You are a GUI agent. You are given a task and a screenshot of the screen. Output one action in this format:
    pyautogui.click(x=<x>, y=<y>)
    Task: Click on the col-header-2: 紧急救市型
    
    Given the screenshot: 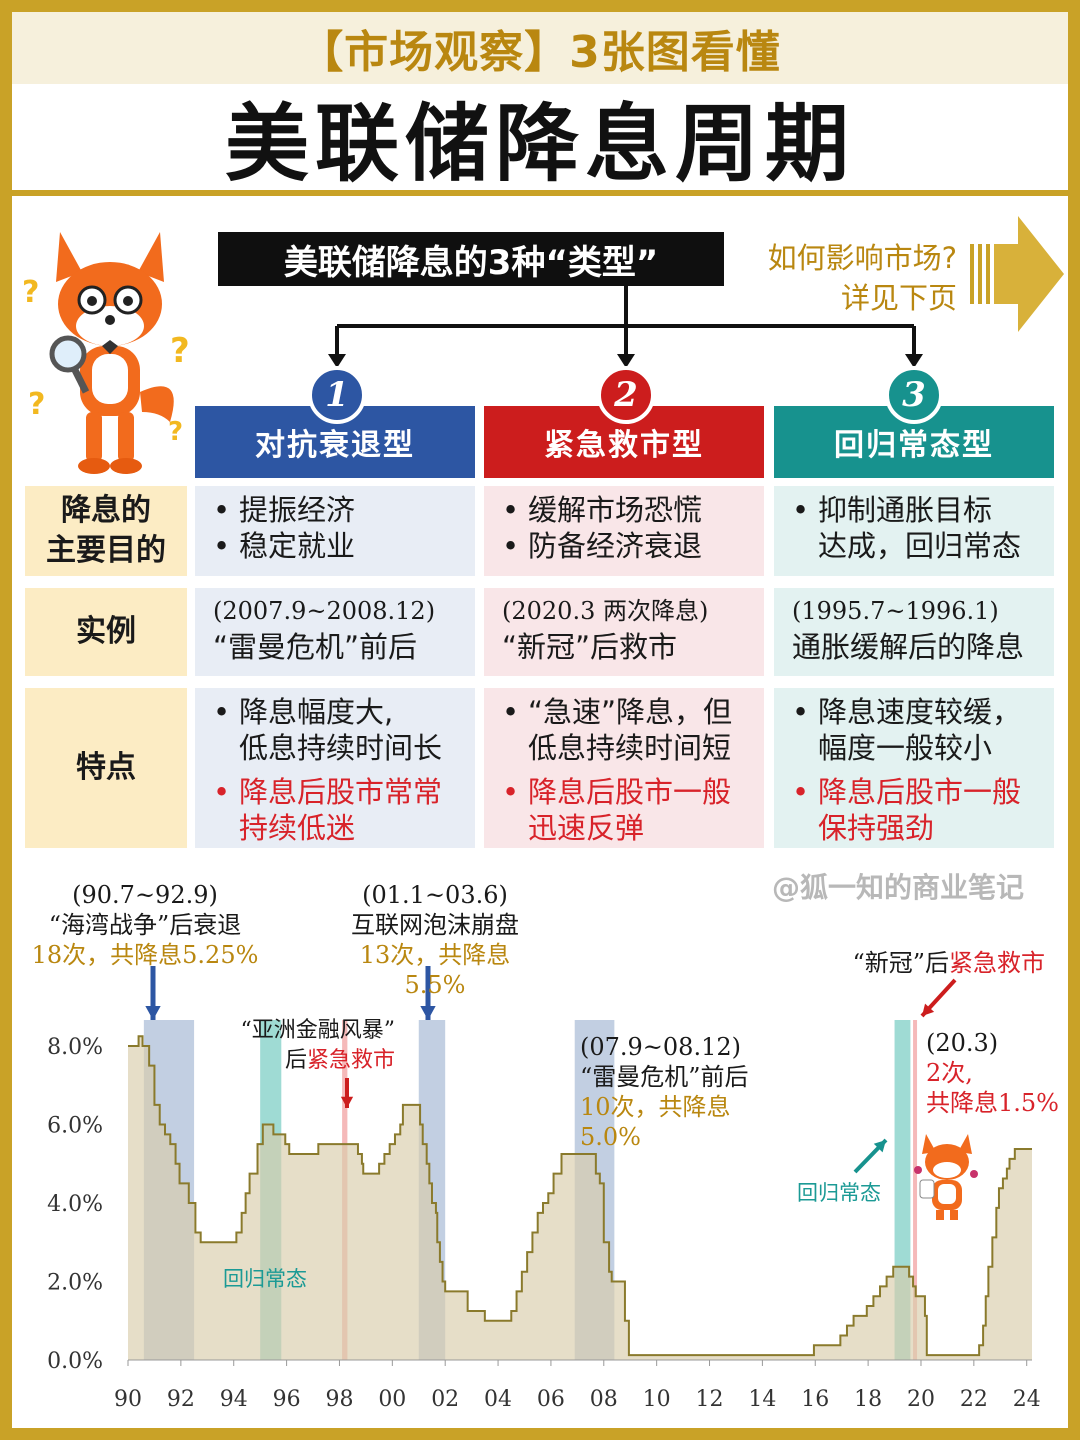 What is the action you would take?
    pyautogui.click(x=624, y=442)
    